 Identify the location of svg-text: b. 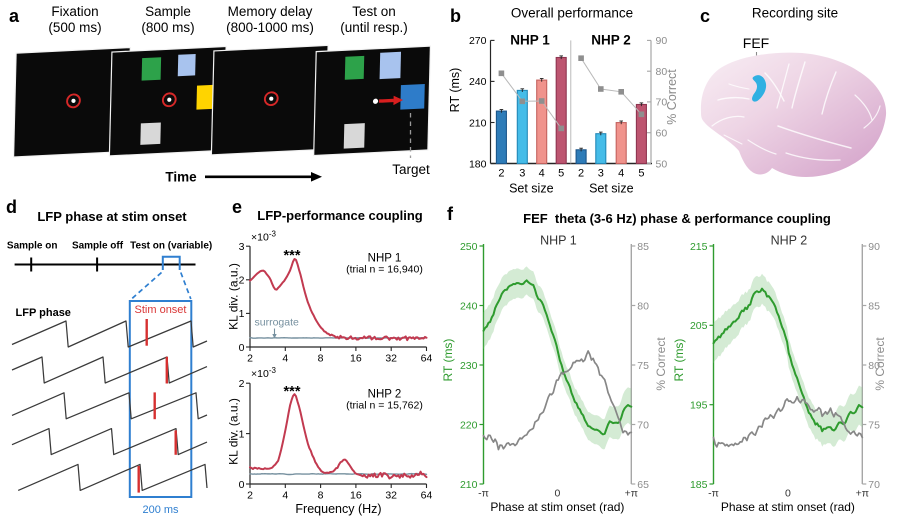
(455, 16).